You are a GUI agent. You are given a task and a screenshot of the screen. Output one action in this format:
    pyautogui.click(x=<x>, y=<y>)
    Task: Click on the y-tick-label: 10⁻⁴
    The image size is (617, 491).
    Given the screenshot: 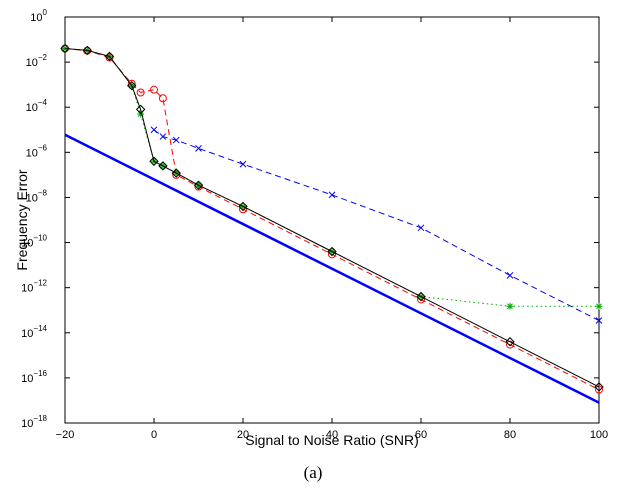 What is the action you would take?
    pyautogui.click(x=37, y=106)
    